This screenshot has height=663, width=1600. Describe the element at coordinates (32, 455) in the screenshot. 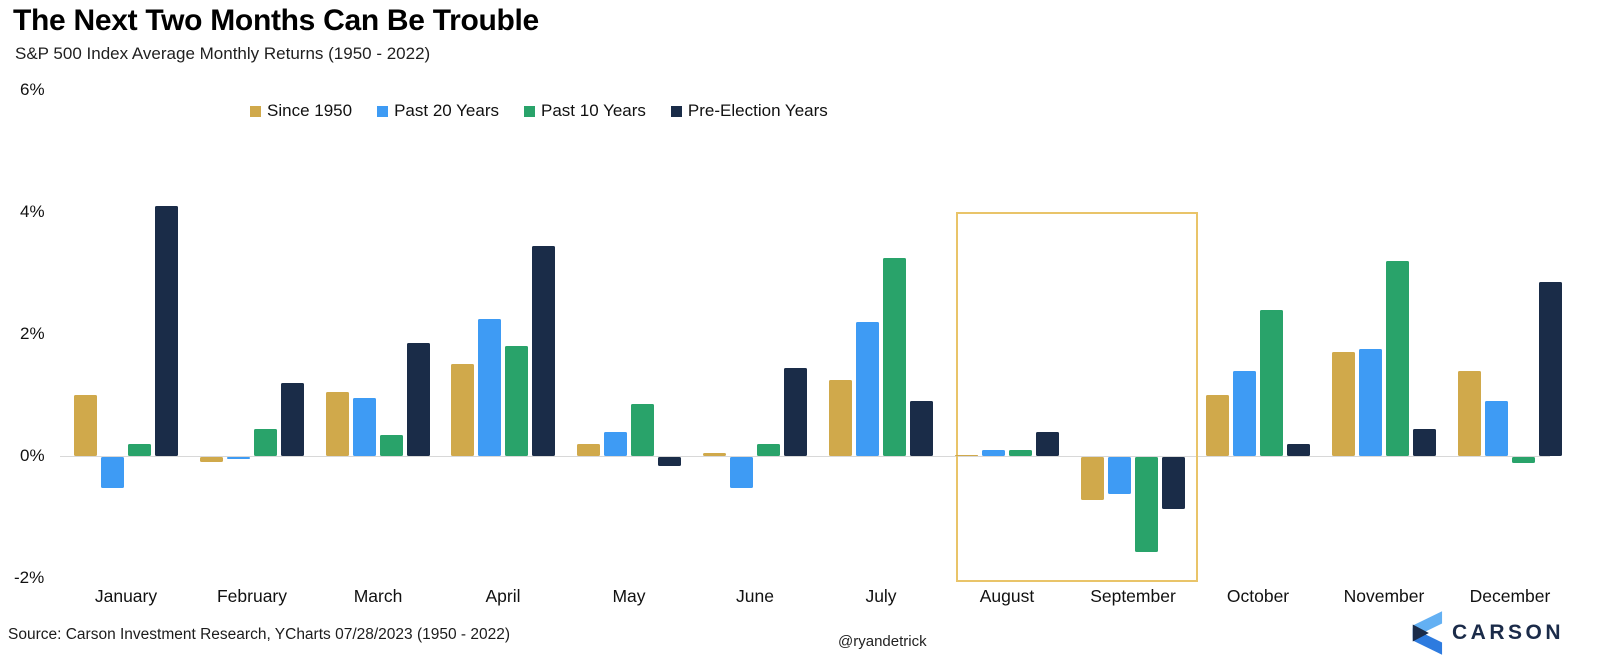

I see `y-axis-tick-label: 0%` at that location.